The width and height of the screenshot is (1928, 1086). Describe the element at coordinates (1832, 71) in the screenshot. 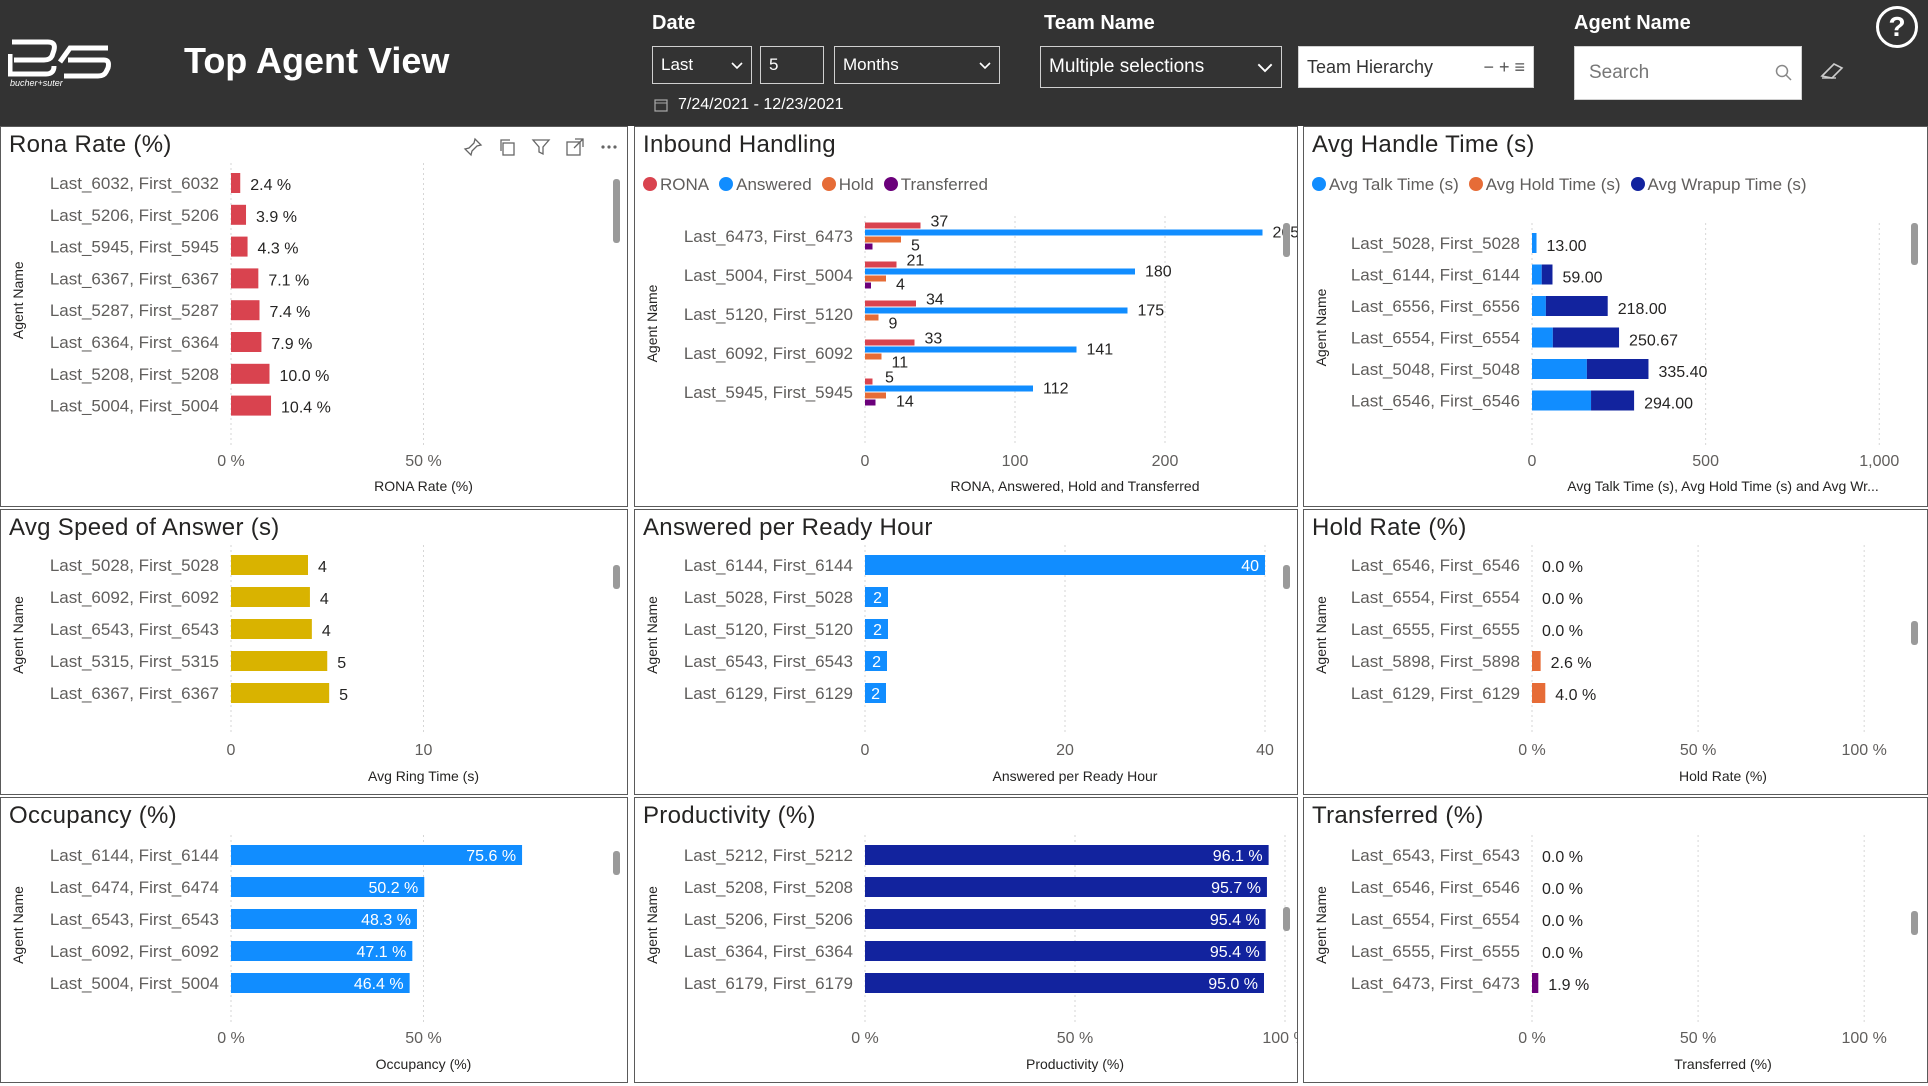

I see `clear-selections-icon` at that location.